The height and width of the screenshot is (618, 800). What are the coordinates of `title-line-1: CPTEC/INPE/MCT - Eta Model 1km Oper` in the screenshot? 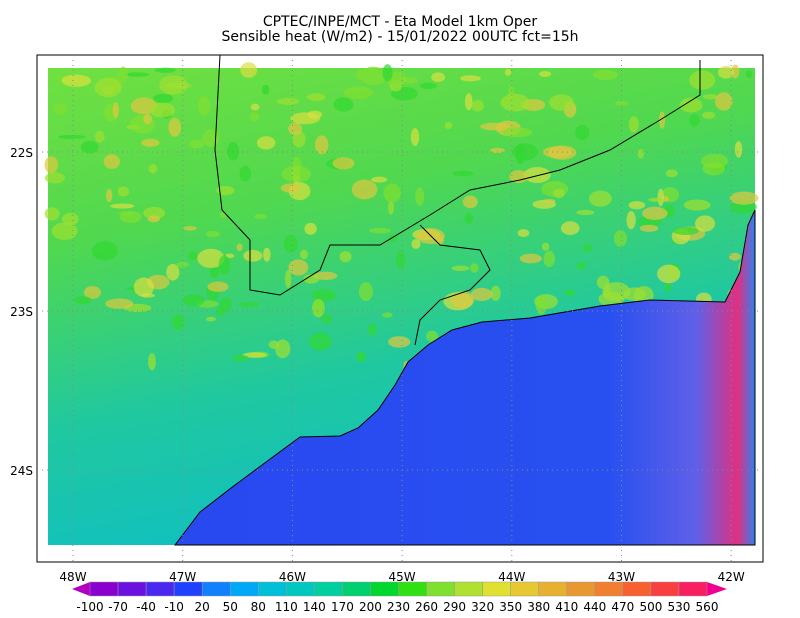 It's located at (400, 22).